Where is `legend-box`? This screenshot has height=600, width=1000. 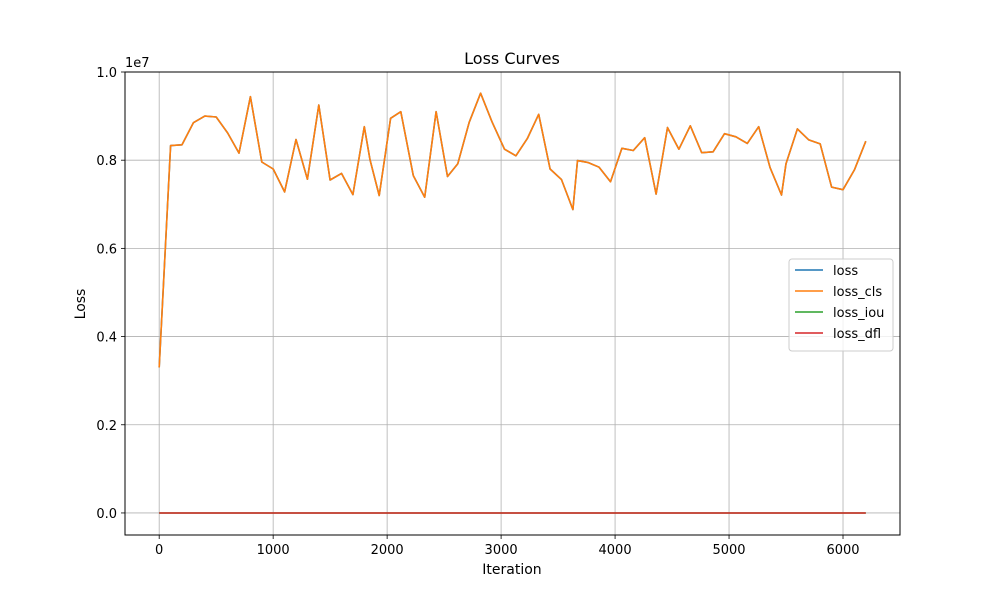 legend-box is located at coordinates (841, 305).